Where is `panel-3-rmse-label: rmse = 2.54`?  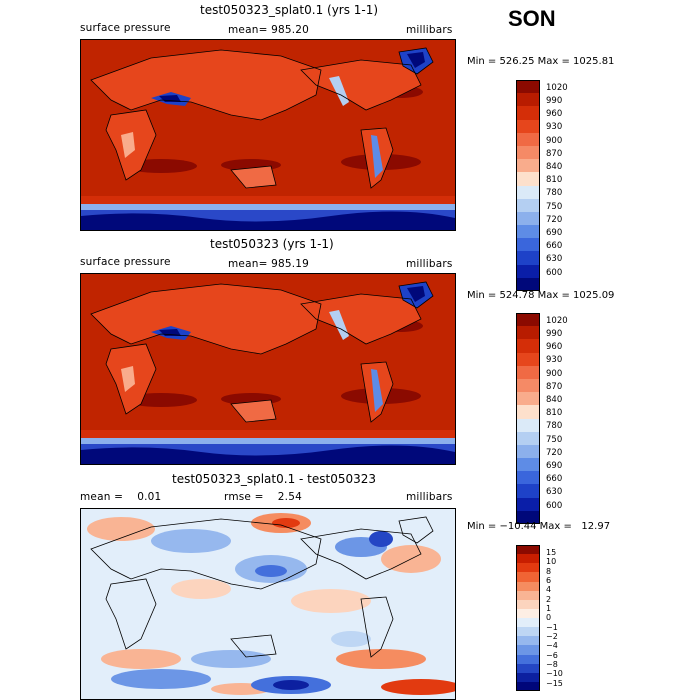
panel-3-rmse-label: rmse = 2.54 is located at coordinates (263, 497).